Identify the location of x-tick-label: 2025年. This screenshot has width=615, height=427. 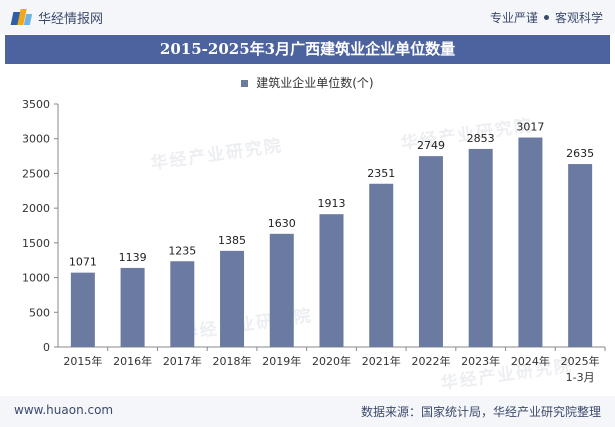
(580, 361).